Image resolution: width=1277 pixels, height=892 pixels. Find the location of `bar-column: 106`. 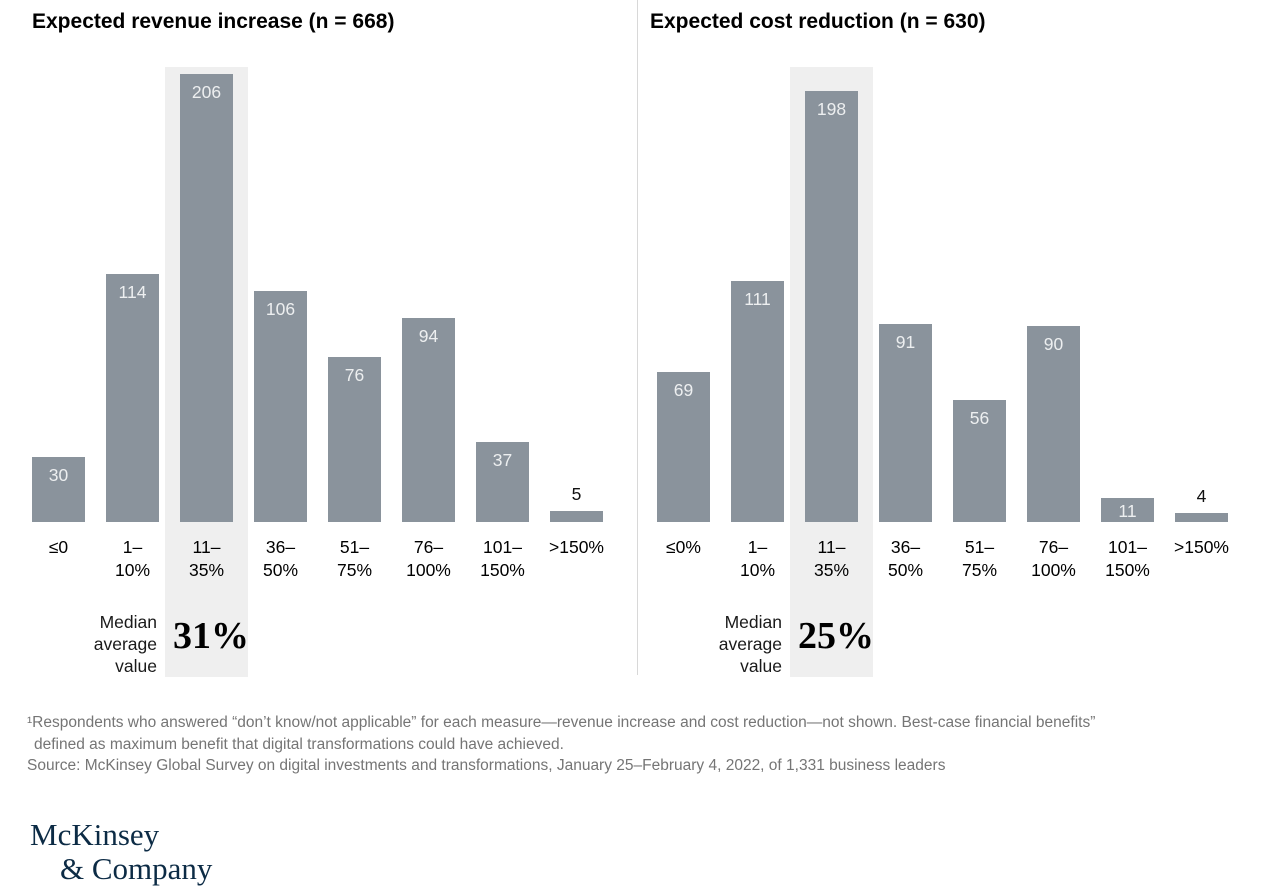

bar-column: 106 is located at coordinates (280, 294).